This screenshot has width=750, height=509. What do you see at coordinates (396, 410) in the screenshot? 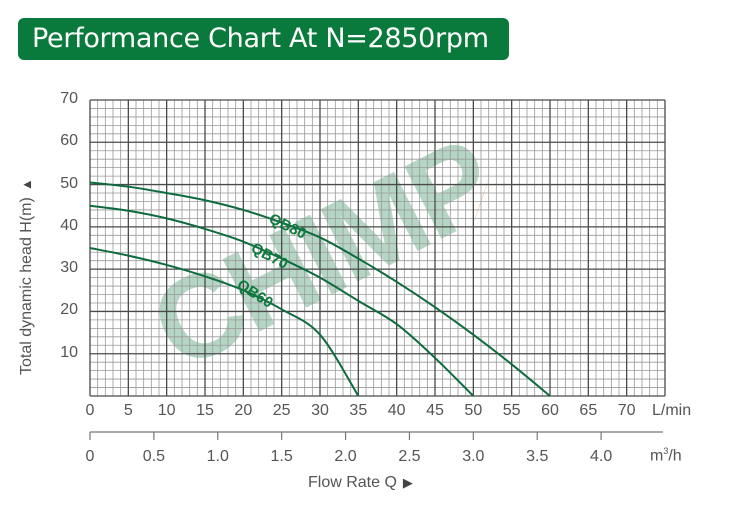
I see `x-tick-label: 40` at bounding box center [396, 410].